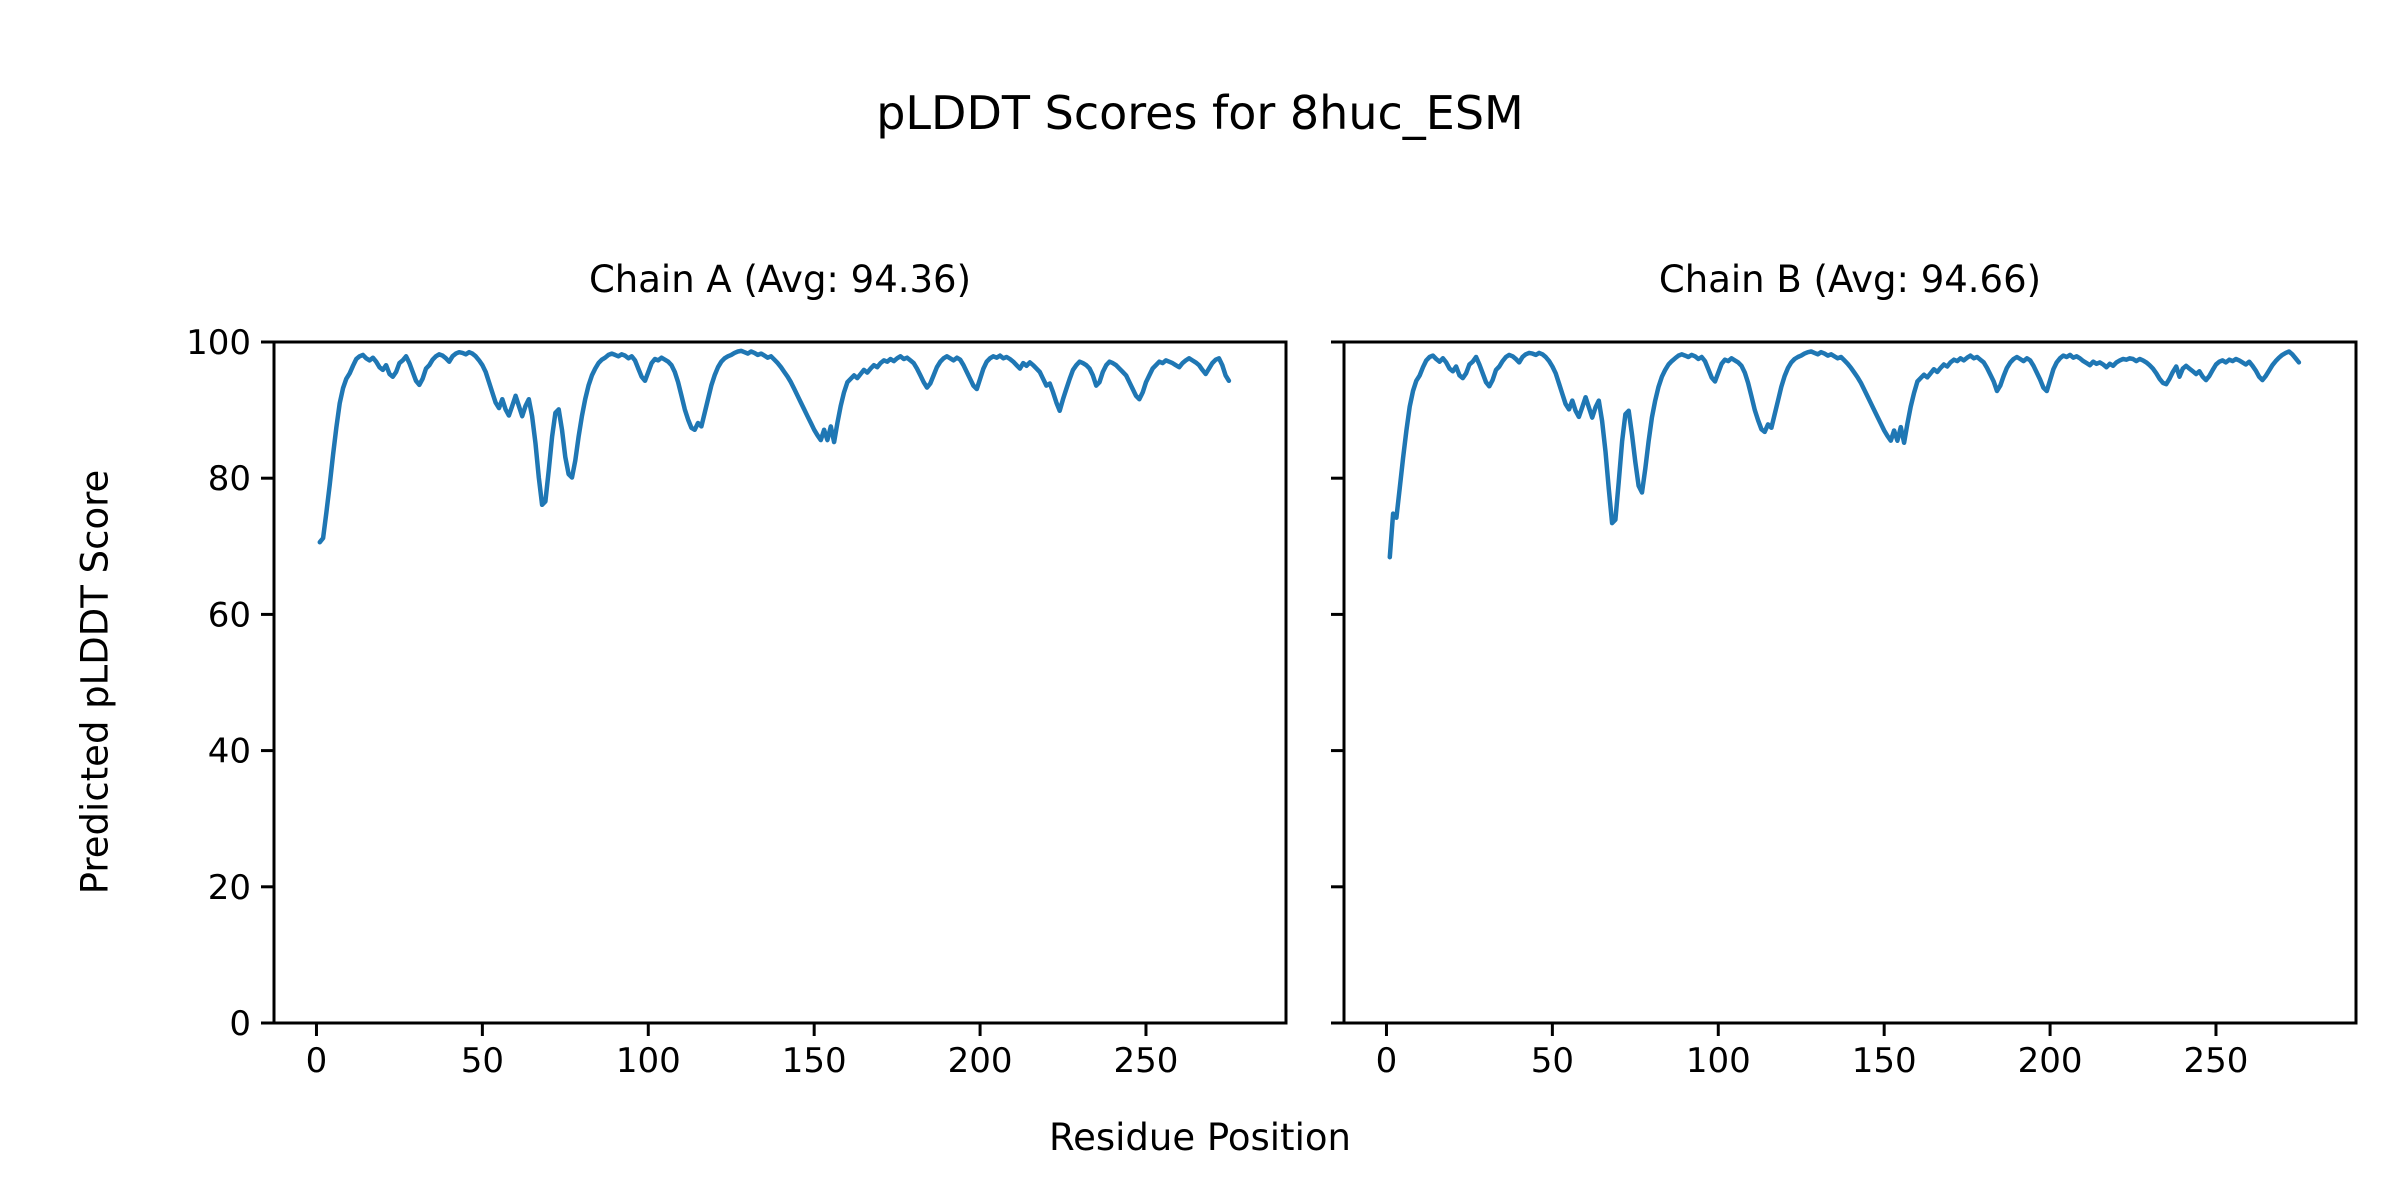 Image resolution: width=2400 pixels, height=1200 pixels. What do you see at coordinates (229, 615) in the screenshot?
I see `y-tick-label: 60` at bounding box center [229, 615].